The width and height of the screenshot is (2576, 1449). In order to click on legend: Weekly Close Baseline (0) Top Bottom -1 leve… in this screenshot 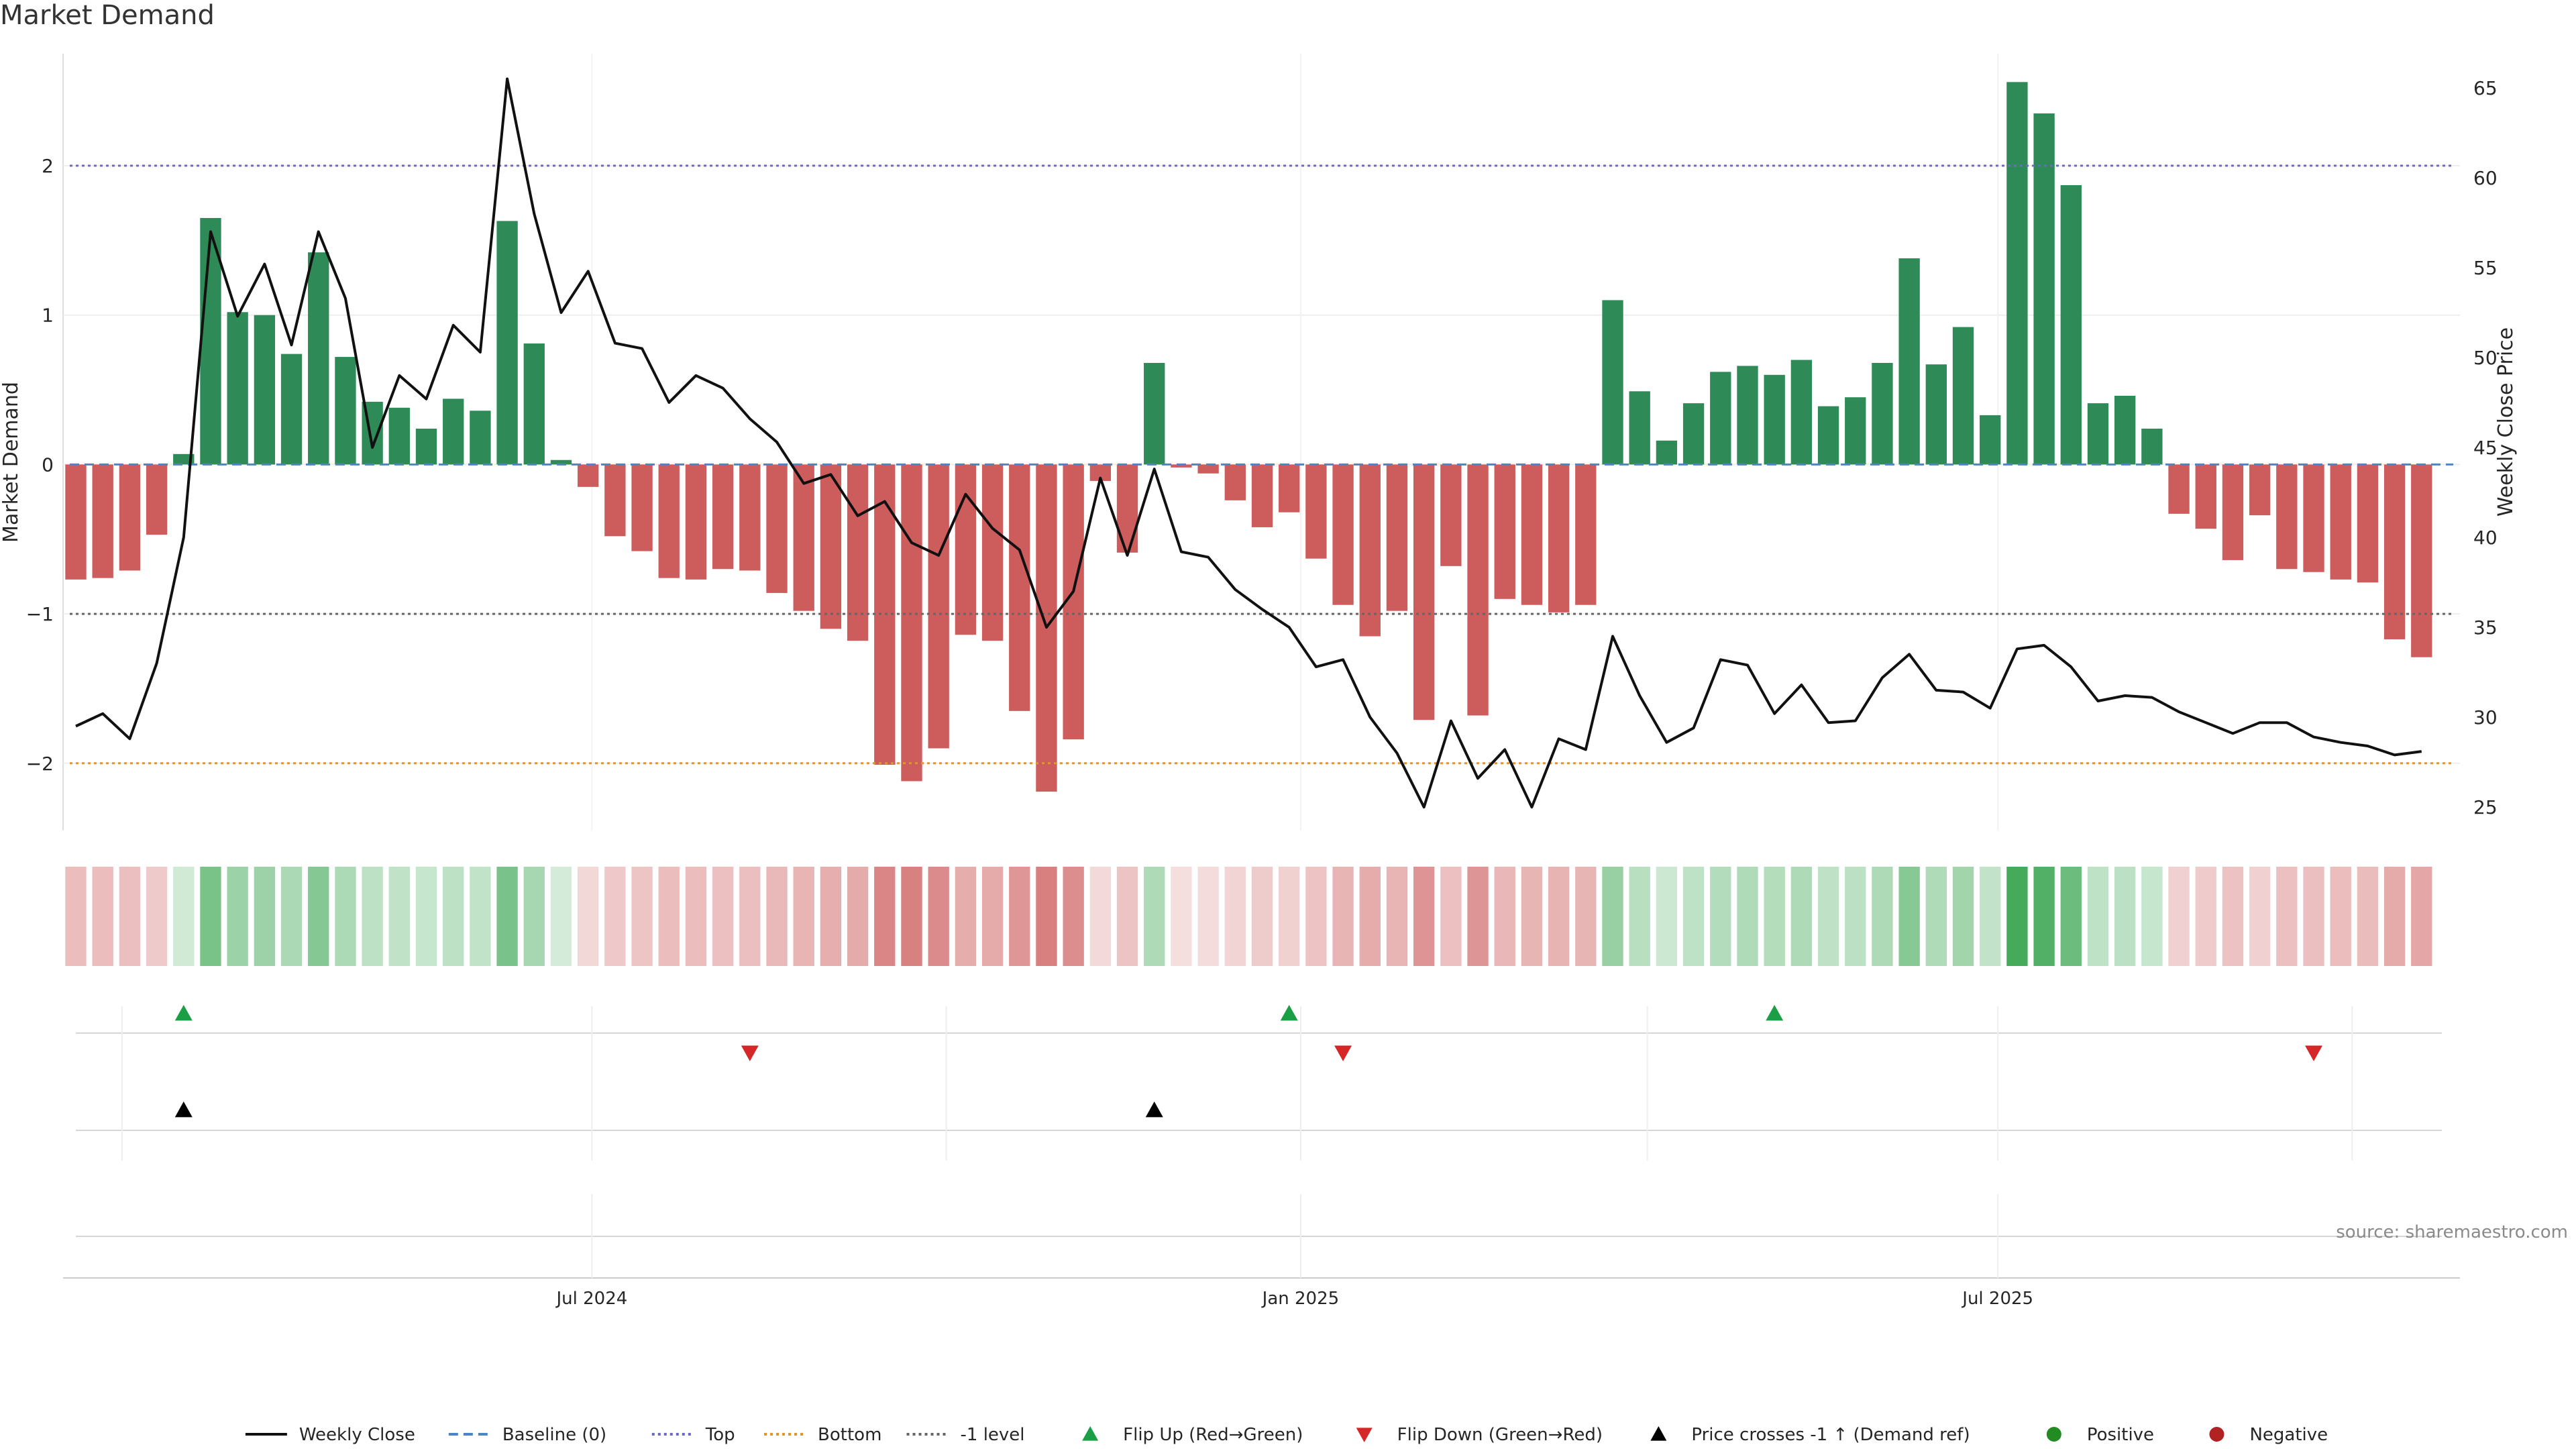, I will do `click(1286, 1435)`.